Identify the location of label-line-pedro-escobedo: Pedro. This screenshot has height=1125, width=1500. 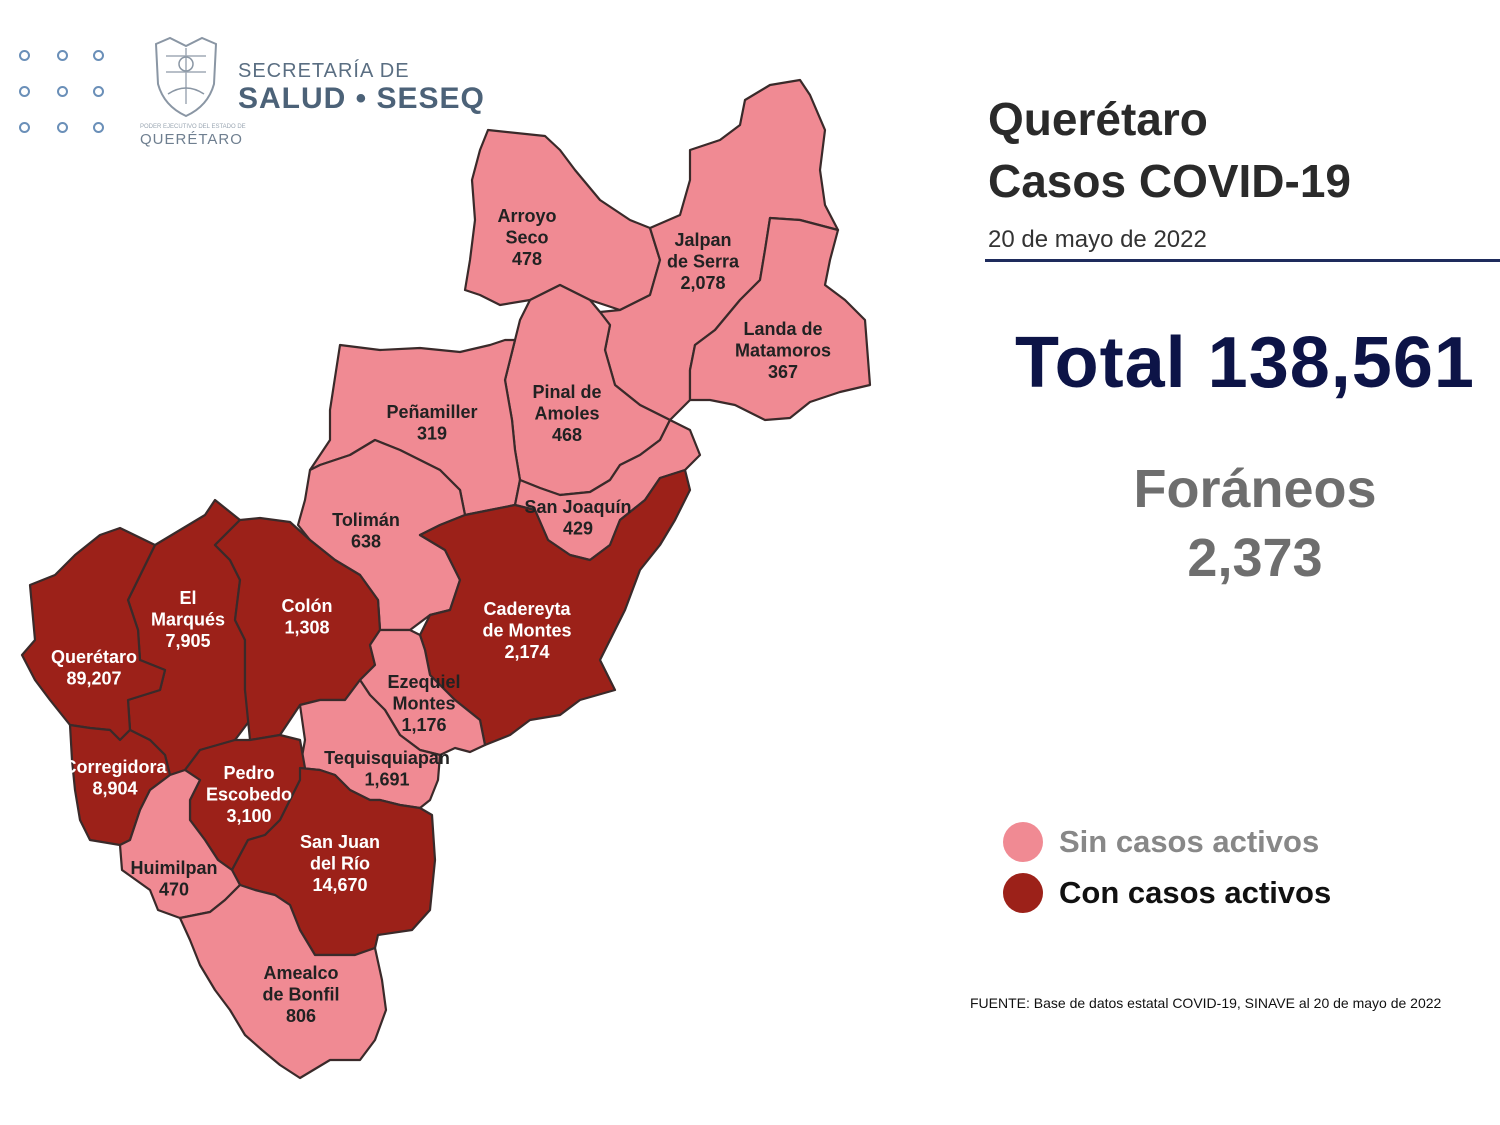
(248, 773).